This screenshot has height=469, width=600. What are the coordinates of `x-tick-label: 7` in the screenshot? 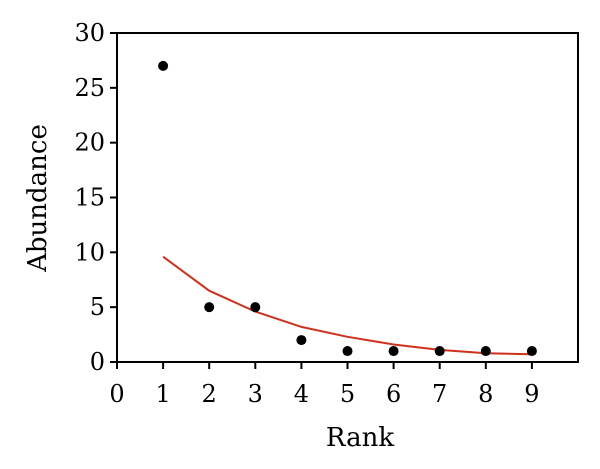 It's located at (439, 394).